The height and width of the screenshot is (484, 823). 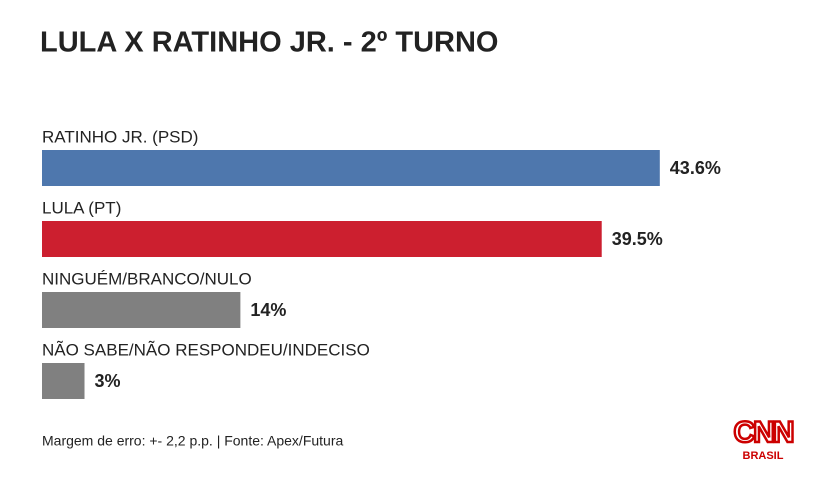 I want to click on logo: CNN, so click(x=763, y=432).